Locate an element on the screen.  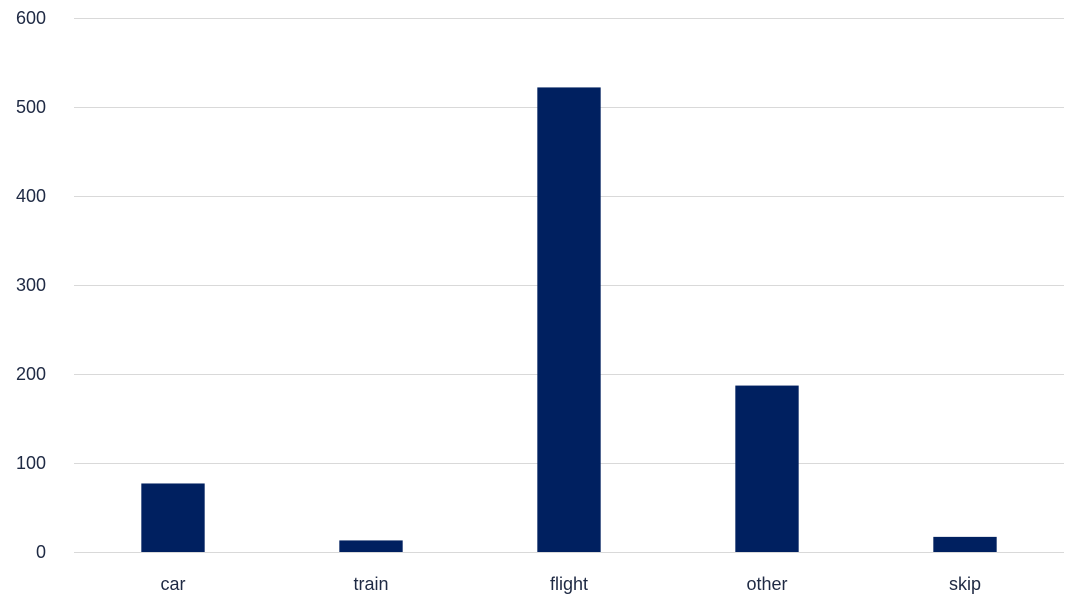
y-tick-label: 200 is located at coordinates (31, 374).